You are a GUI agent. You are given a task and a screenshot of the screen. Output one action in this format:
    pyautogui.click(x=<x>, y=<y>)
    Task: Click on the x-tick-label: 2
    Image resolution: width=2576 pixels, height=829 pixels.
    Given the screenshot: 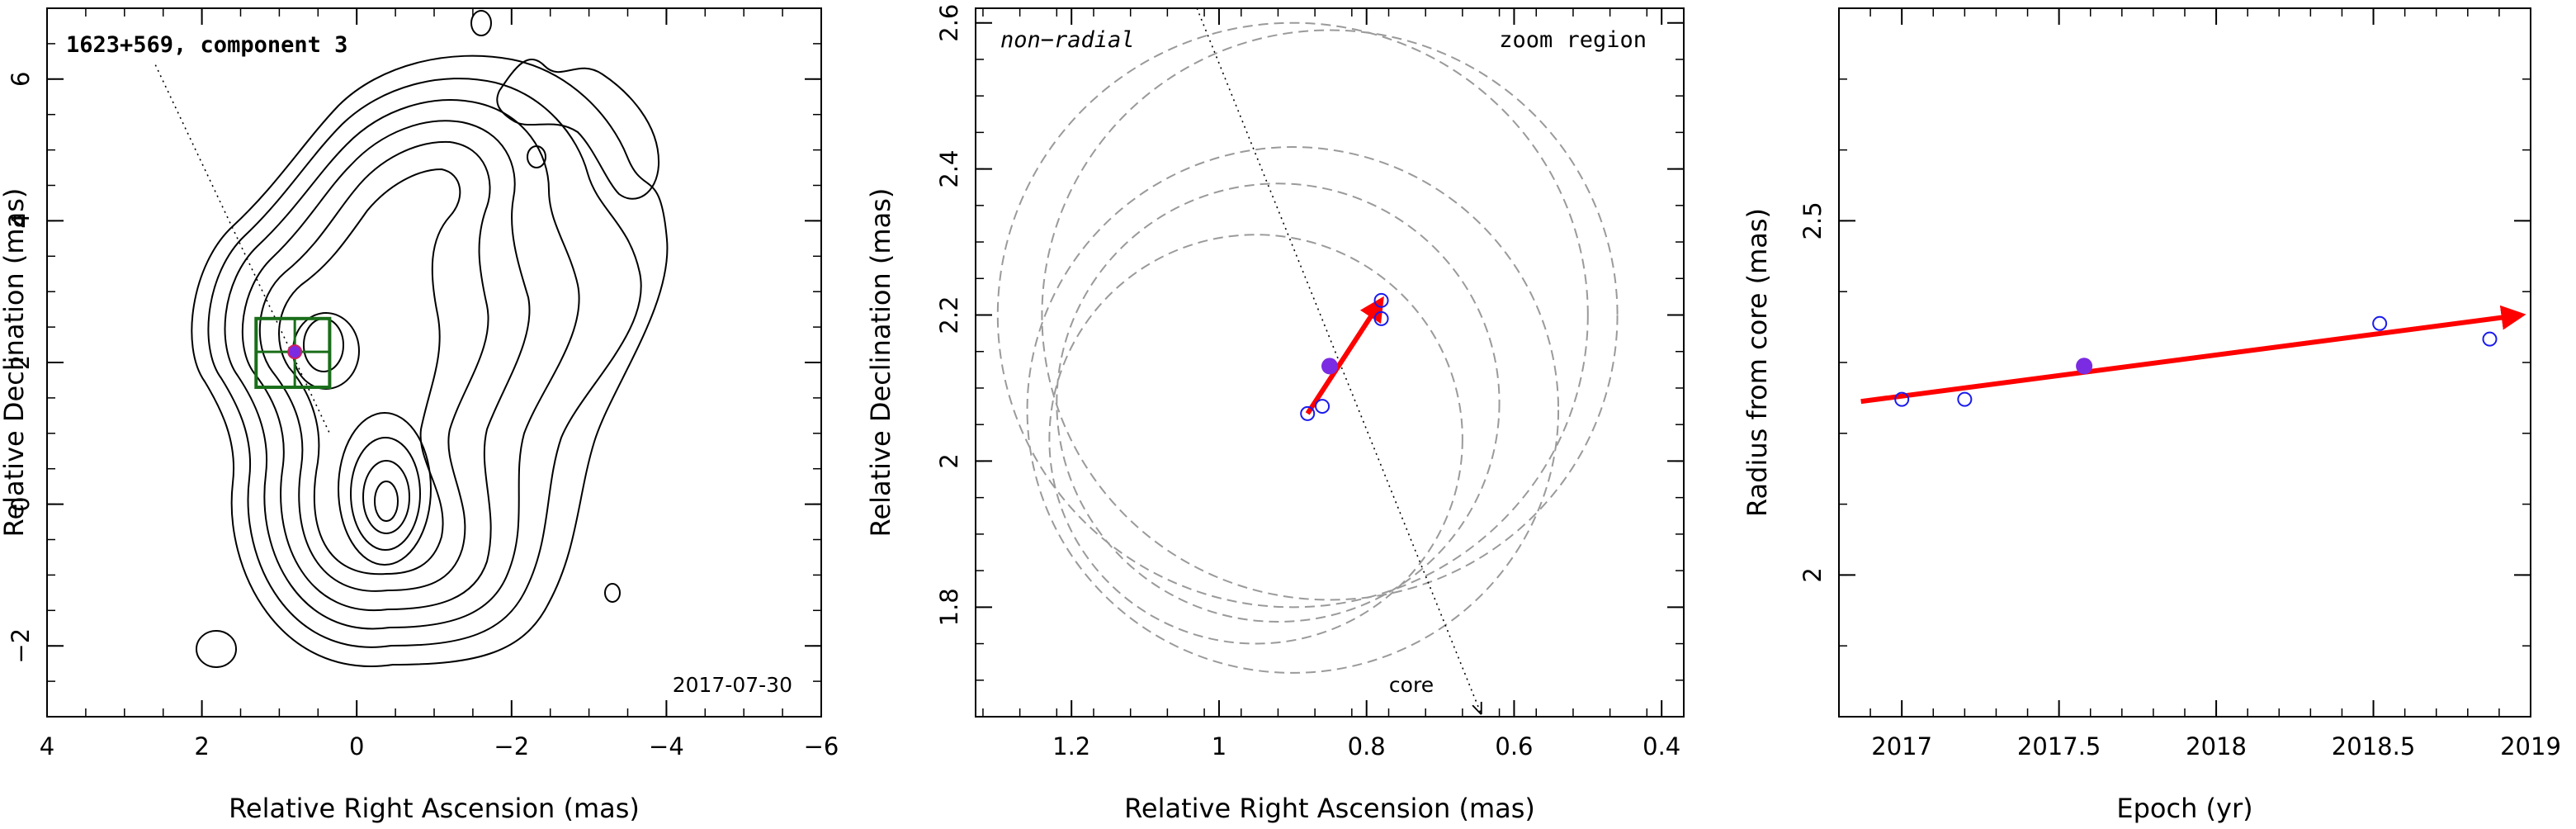 What is the action you would take?
    pyautogui.click(x=201, y=746)
    